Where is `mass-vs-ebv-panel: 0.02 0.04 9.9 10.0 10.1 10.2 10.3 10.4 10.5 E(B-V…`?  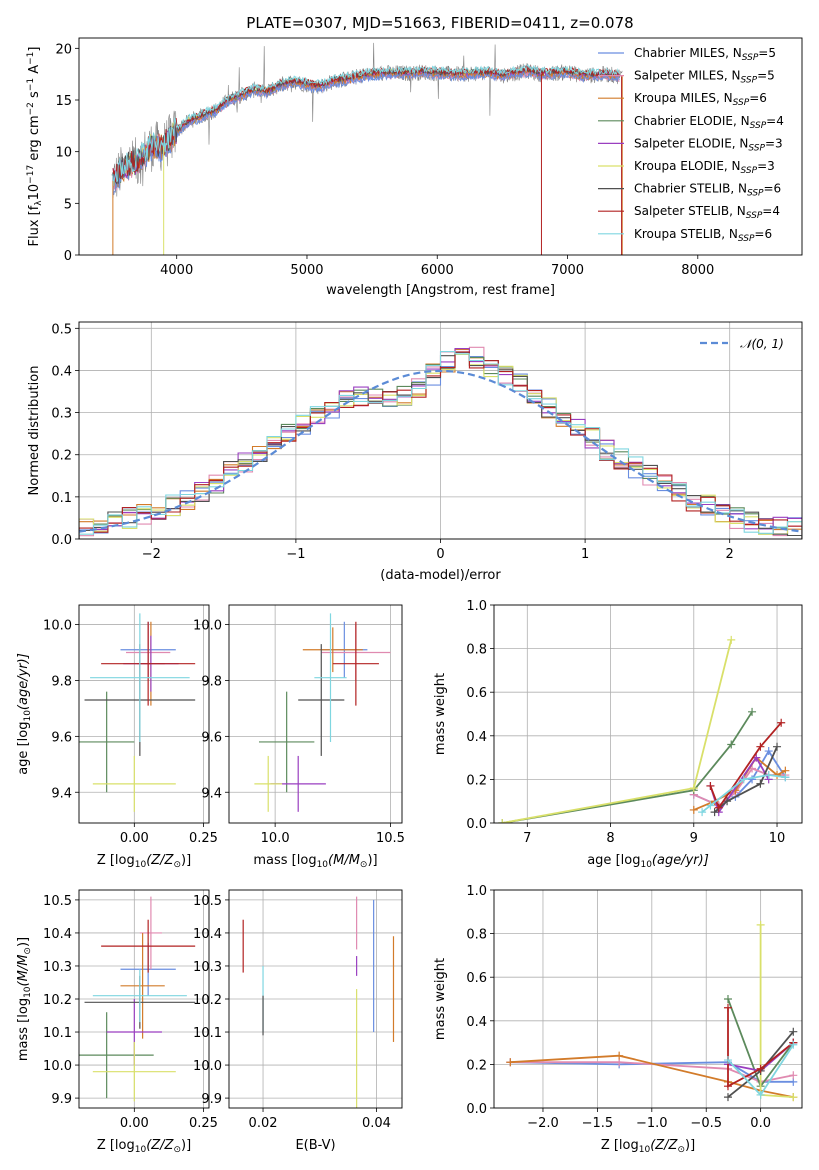 mass-vs-ebv-panel: 0.02 0.04 9.9 10.0 10.1 10.2 10.3 10.4 10.5 E(B-V… is located at coordinates (298, 1021).